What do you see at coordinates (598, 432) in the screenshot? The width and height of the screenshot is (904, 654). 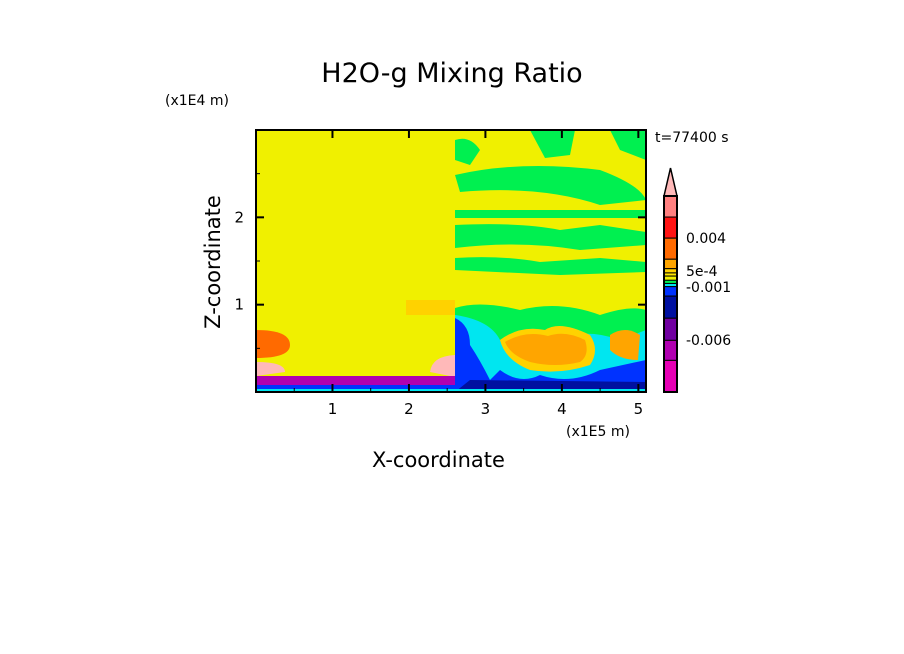 I see `x-unit-label: (x1E5 m)` at bounding box center [598, 432].